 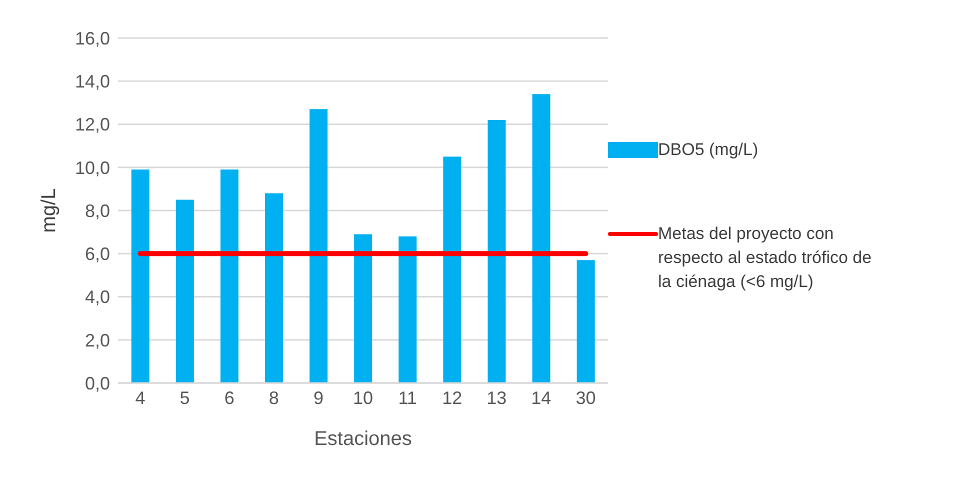 I want to click on x-tick-label: 9, so click(x=318, y=398).